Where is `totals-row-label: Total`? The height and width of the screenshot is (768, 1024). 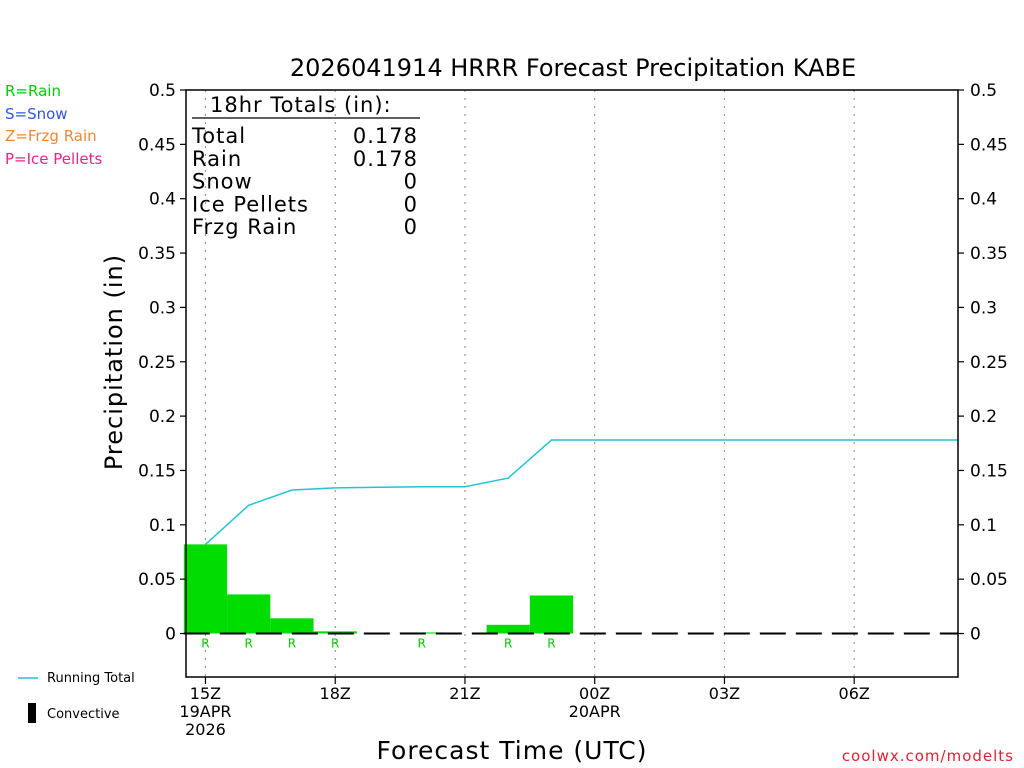
totals-row-label: Total is located at coordinates (218, 136).